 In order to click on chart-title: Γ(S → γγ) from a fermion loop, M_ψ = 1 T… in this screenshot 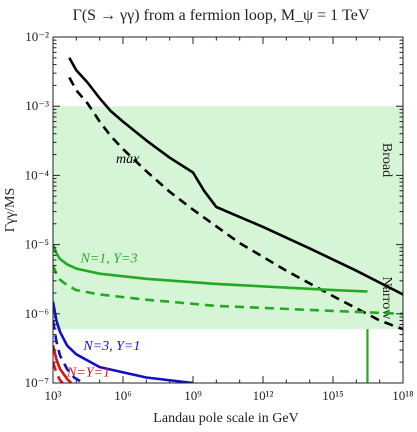, I will do `click(221, 15)`.